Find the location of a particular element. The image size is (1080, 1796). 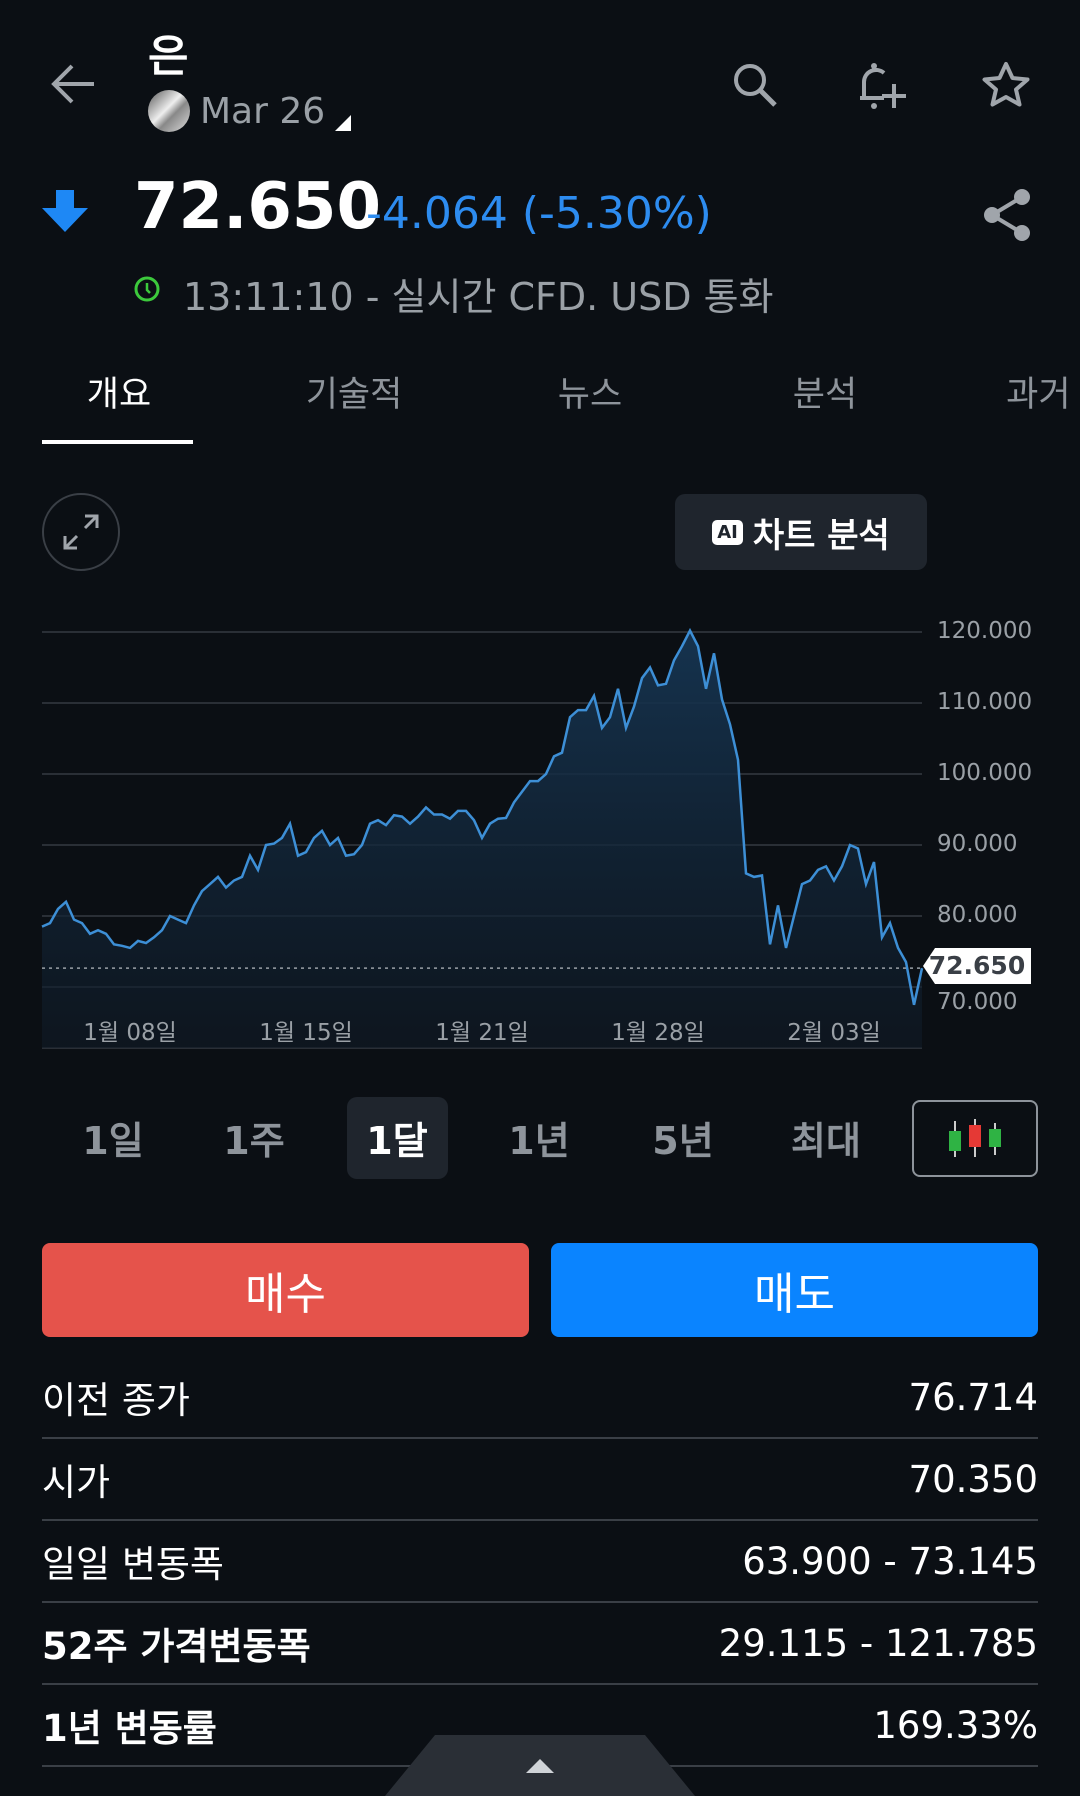

x-tick-label: 1월 08일 is located at coordinates (130, 1033).